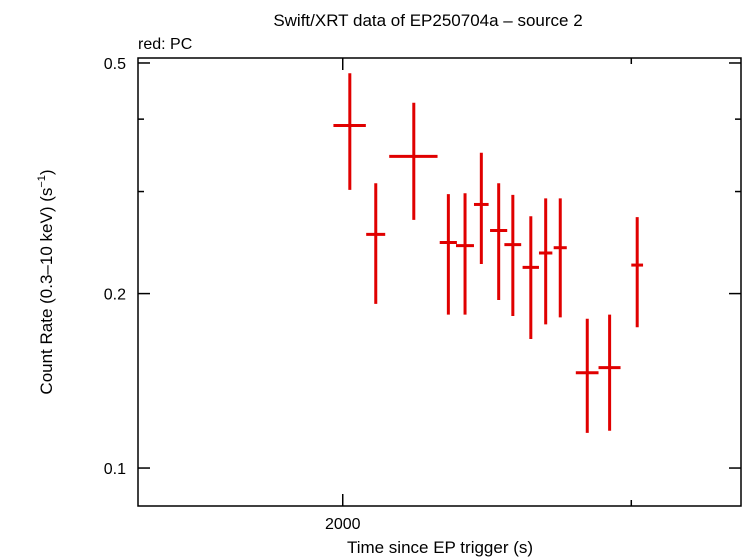 The height and width of the screenshot is (558, 746). Describe the element at coordinates (46, 172) in the screenshot. I see `y-axis-label-close: )` at that location.